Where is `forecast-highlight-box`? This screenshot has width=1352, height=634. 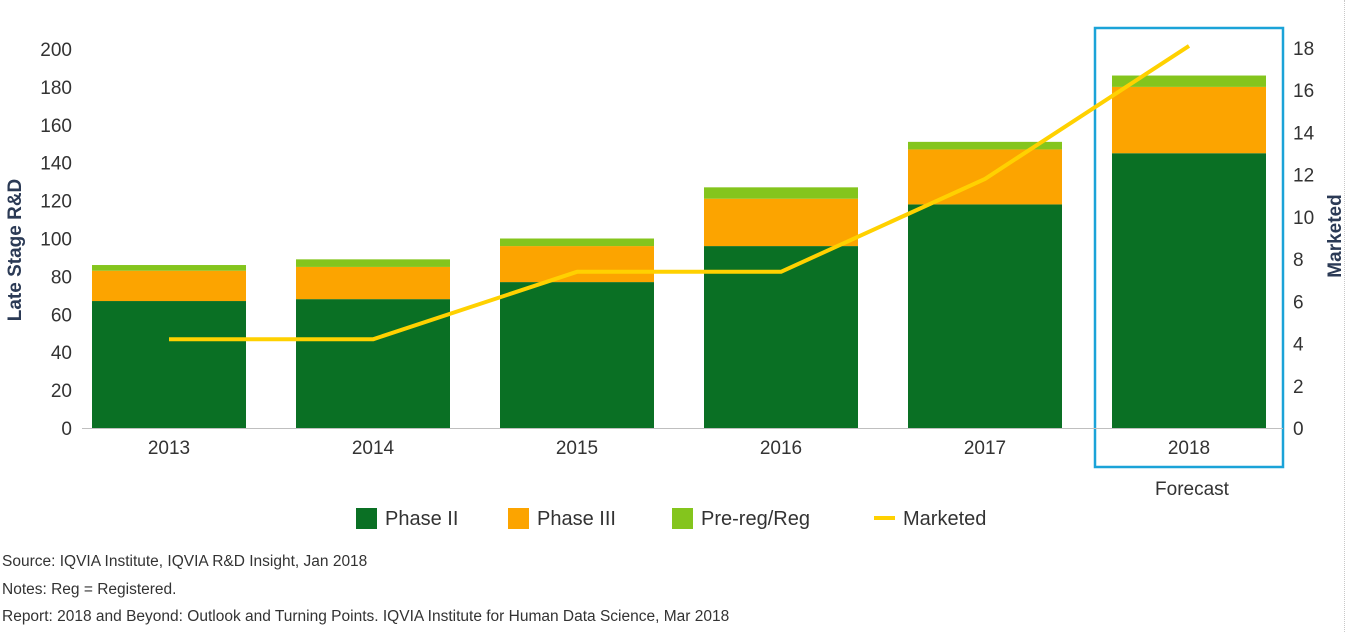 forecast-highlight-box is located at coordinates (1189, 247).